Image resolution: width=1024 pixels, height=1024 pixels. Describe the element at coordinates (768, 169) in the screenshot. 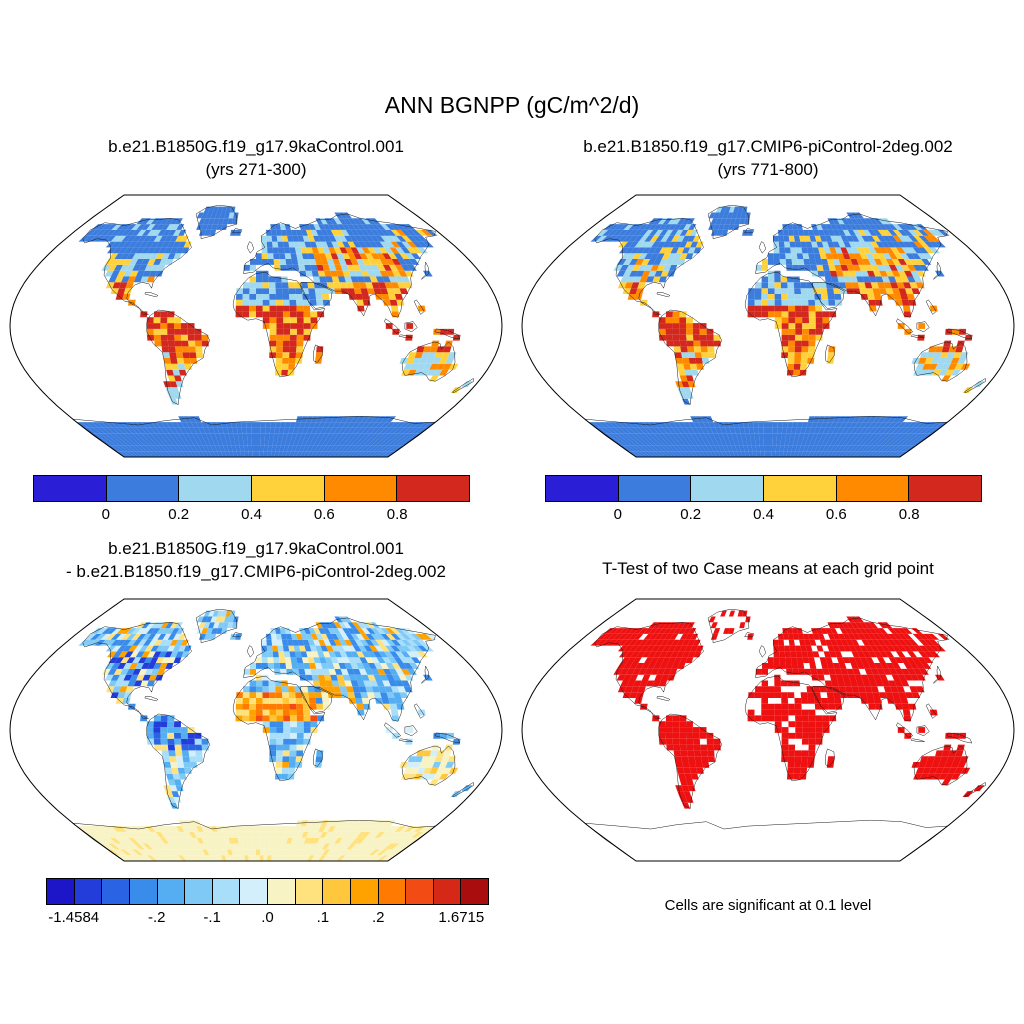

I see `case2-years: (yrs 771-800)` at that location.